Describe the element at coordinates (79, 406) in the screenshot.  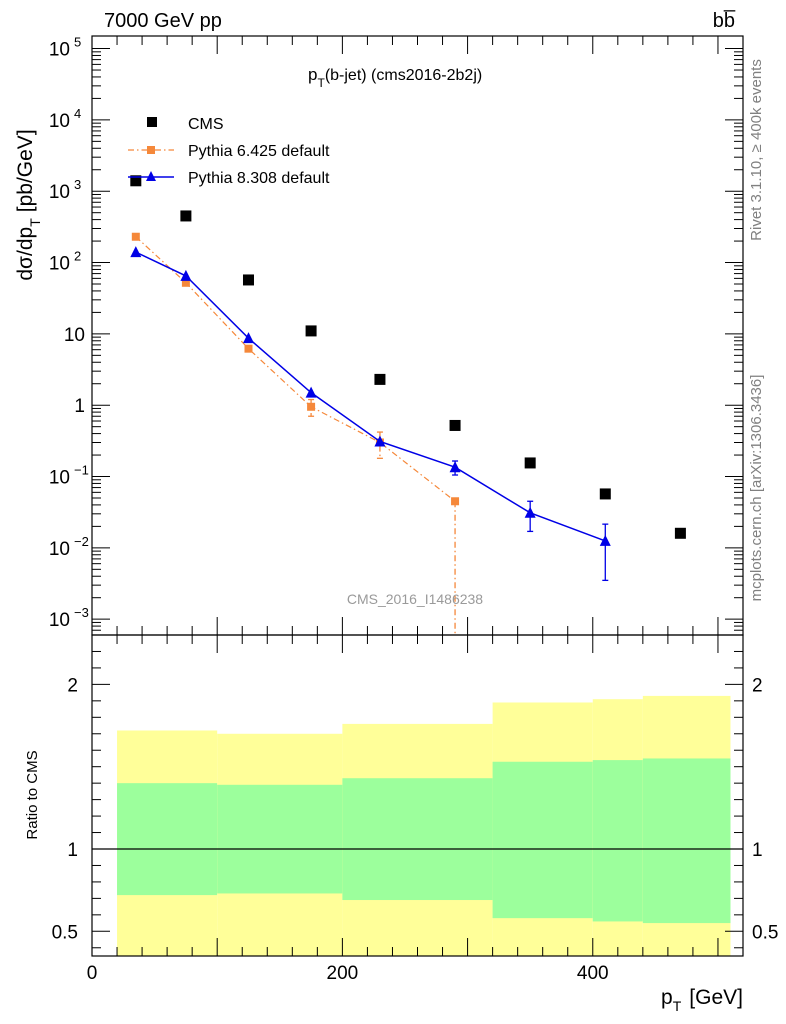
I see `y-tick-label: 1` at that location.